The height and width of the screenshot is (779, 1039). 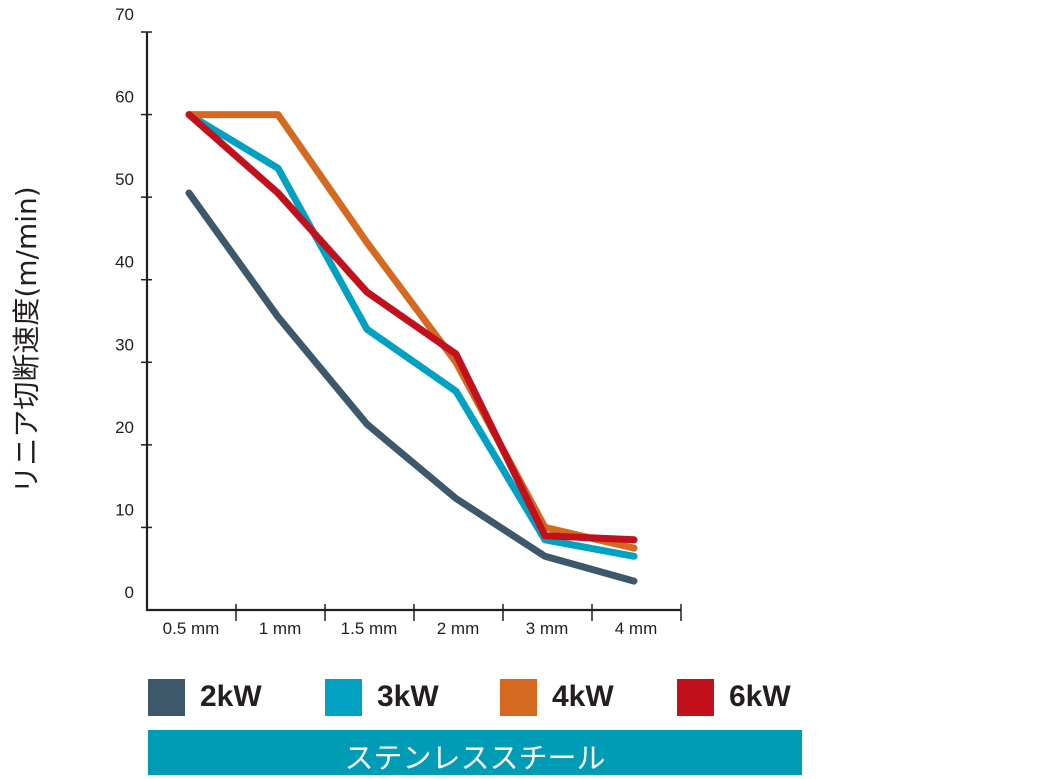 What do you see at coordinates (26, 339) in the screenshot?
I see `y-axis-label: リニア切断速度(m/min)` at bounding box center [26, 339].